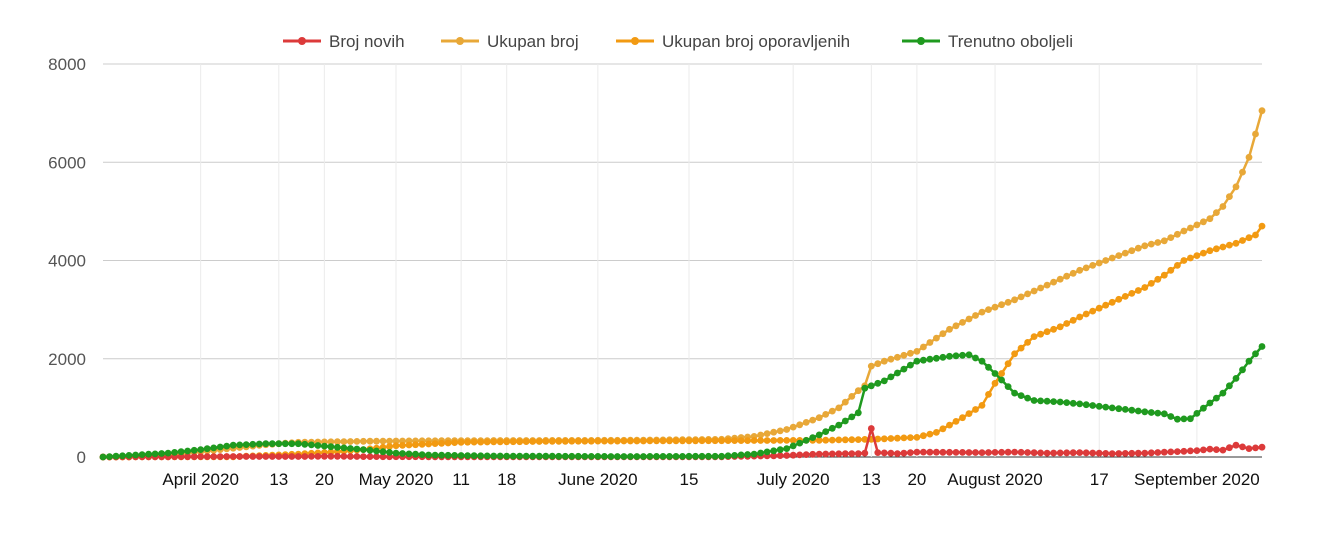 The image size is (1342, 543). I want to click on legend-item: Trenutno oboljeli, so click(987, 41).